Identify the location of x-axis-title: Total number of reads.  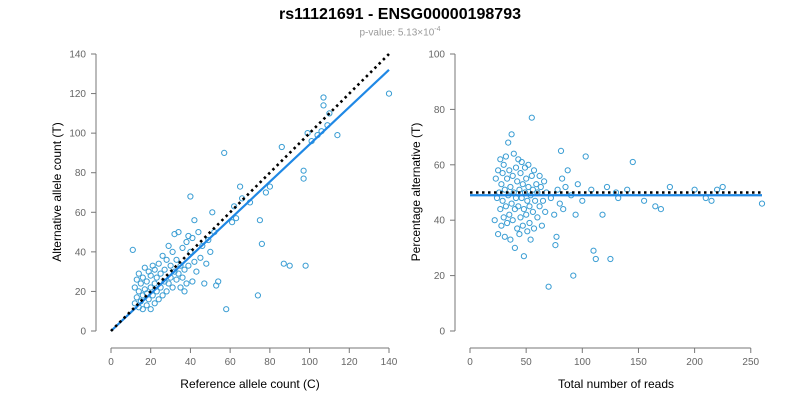
(616, 384).